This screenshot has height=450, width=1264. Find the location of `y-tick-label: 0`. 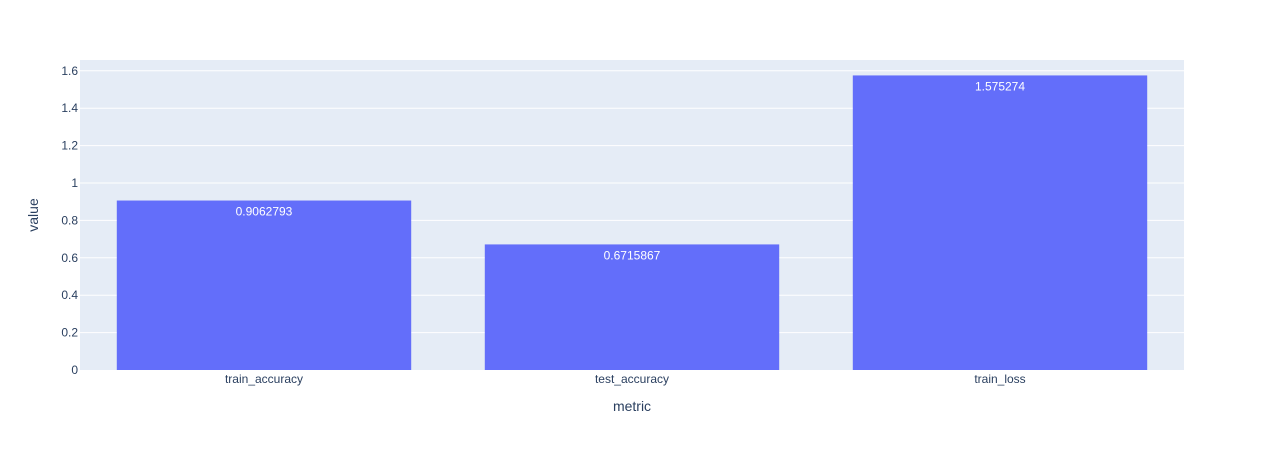

y-tick-label: 0 is located at coordinates (74, 370).